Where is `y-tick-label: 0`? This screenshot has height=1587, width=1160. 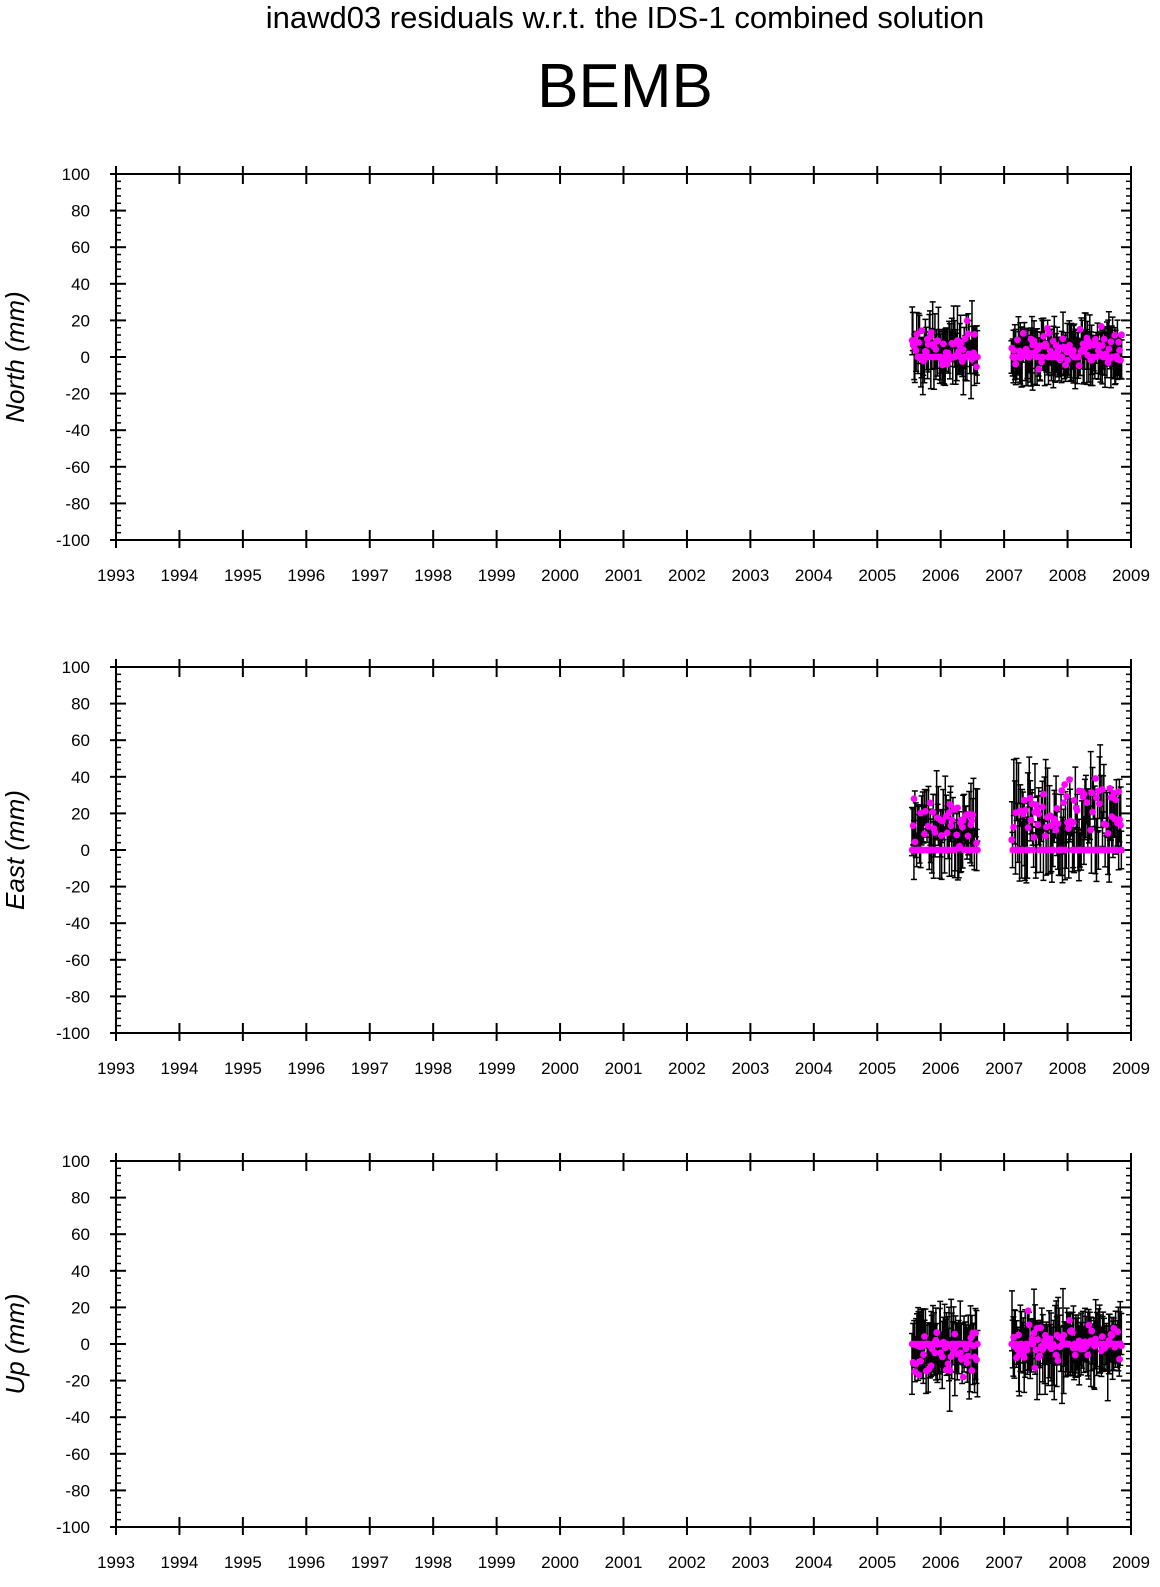 y-tick-label: 0 is located at coordinates (85, 1344).